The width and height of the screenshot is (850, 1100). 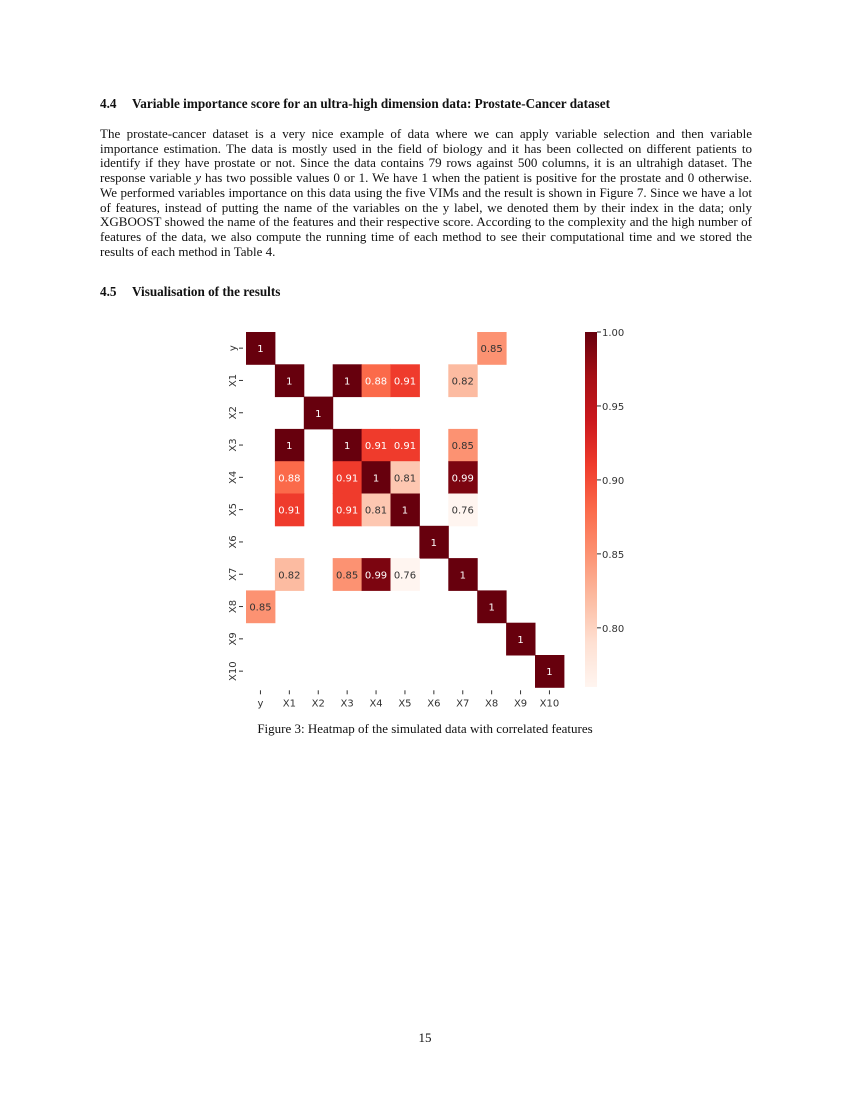 I want to click on y-tick-label: X3, so click(x=233, y=444).